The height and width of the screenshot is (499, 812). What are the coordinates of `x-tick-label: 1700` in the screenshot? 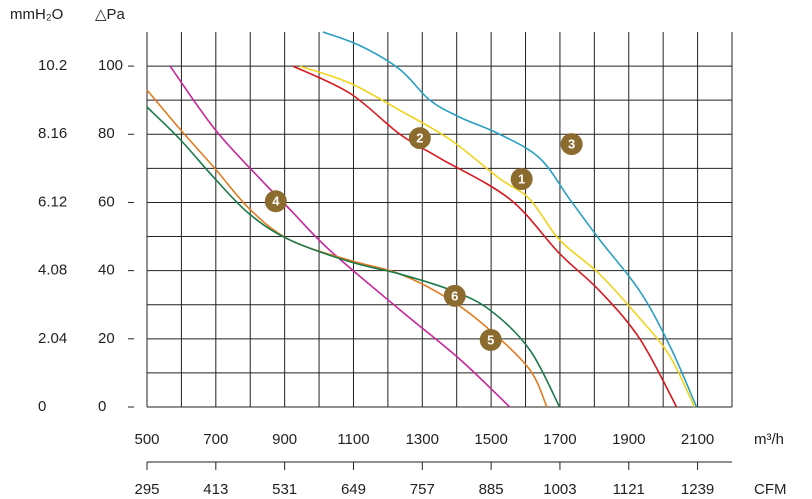 It's located at (559, 439).